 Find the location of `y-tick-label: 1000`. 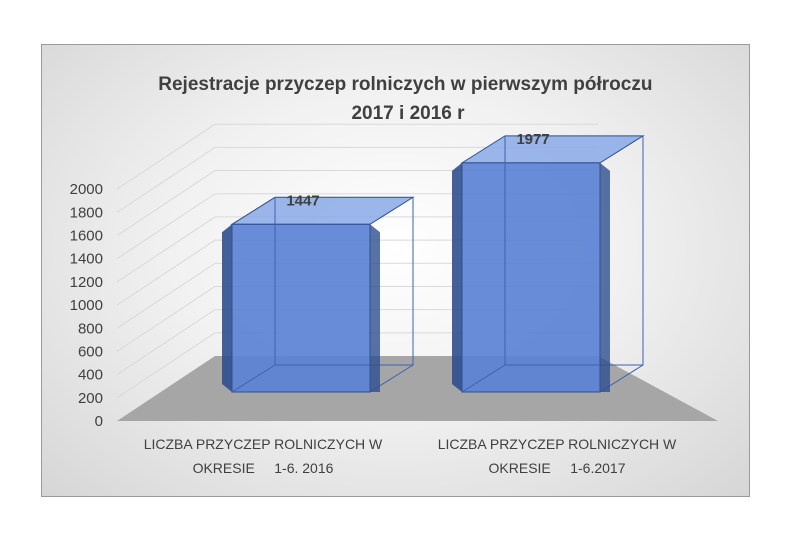

y-tick-label: 1000 is located at coordinates (86, 305).